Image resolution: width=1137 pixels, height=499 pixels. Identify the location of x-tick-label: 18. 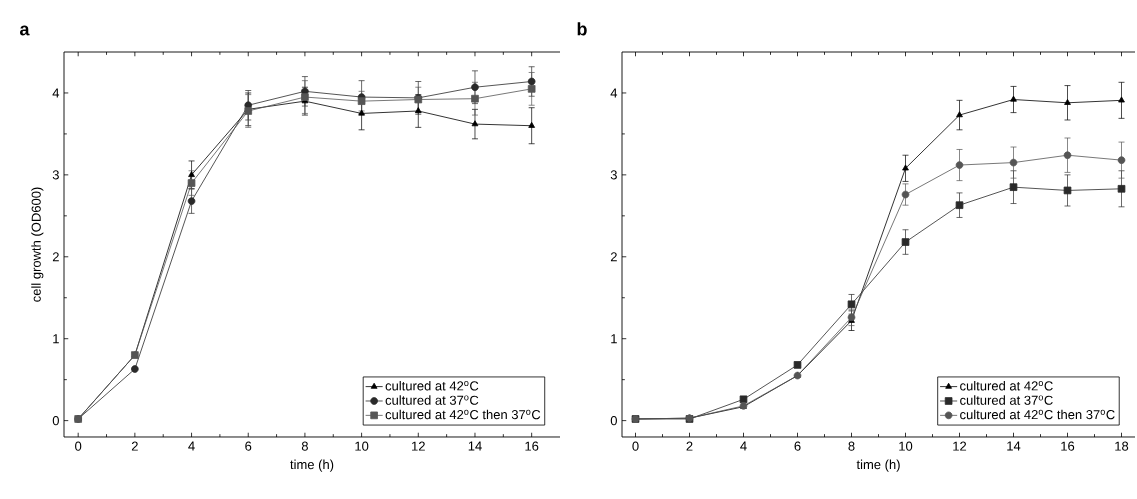
(1122, 446).